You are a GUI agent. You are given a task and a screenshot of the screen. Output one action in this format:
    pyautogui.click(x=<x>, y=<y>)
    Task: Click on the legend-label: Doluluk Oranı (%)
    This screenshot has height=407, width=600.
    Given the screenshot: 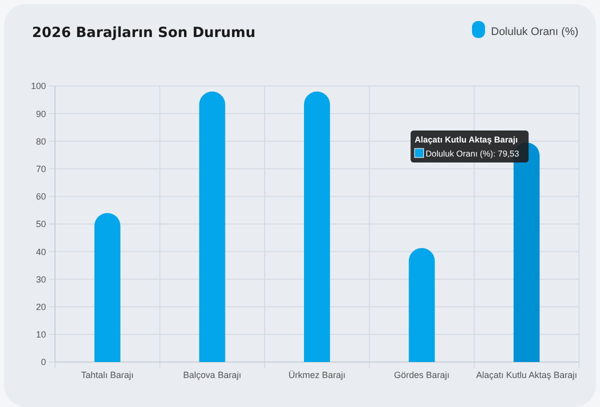 What is the action you would take?
    pyautogui.click(x=534, y=32)
    